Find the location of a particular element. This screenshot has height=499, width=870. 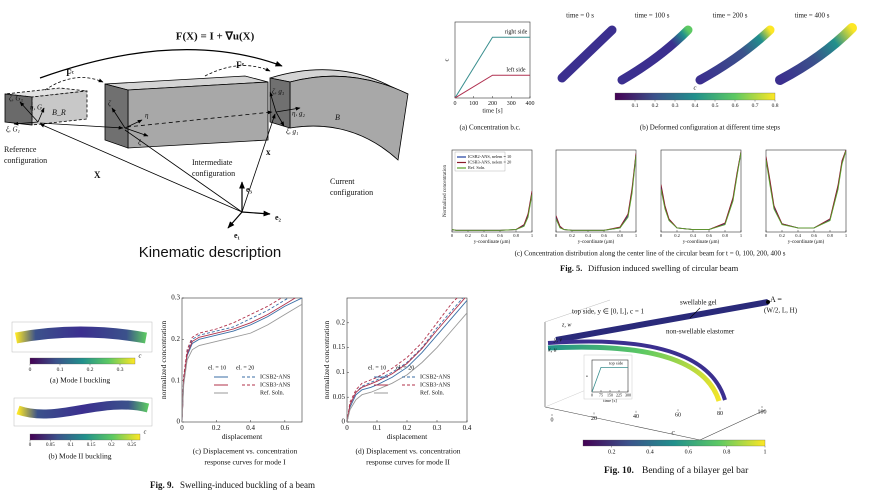

colorbar-tick-label: 0.05 is located at coordinates (50, 445).